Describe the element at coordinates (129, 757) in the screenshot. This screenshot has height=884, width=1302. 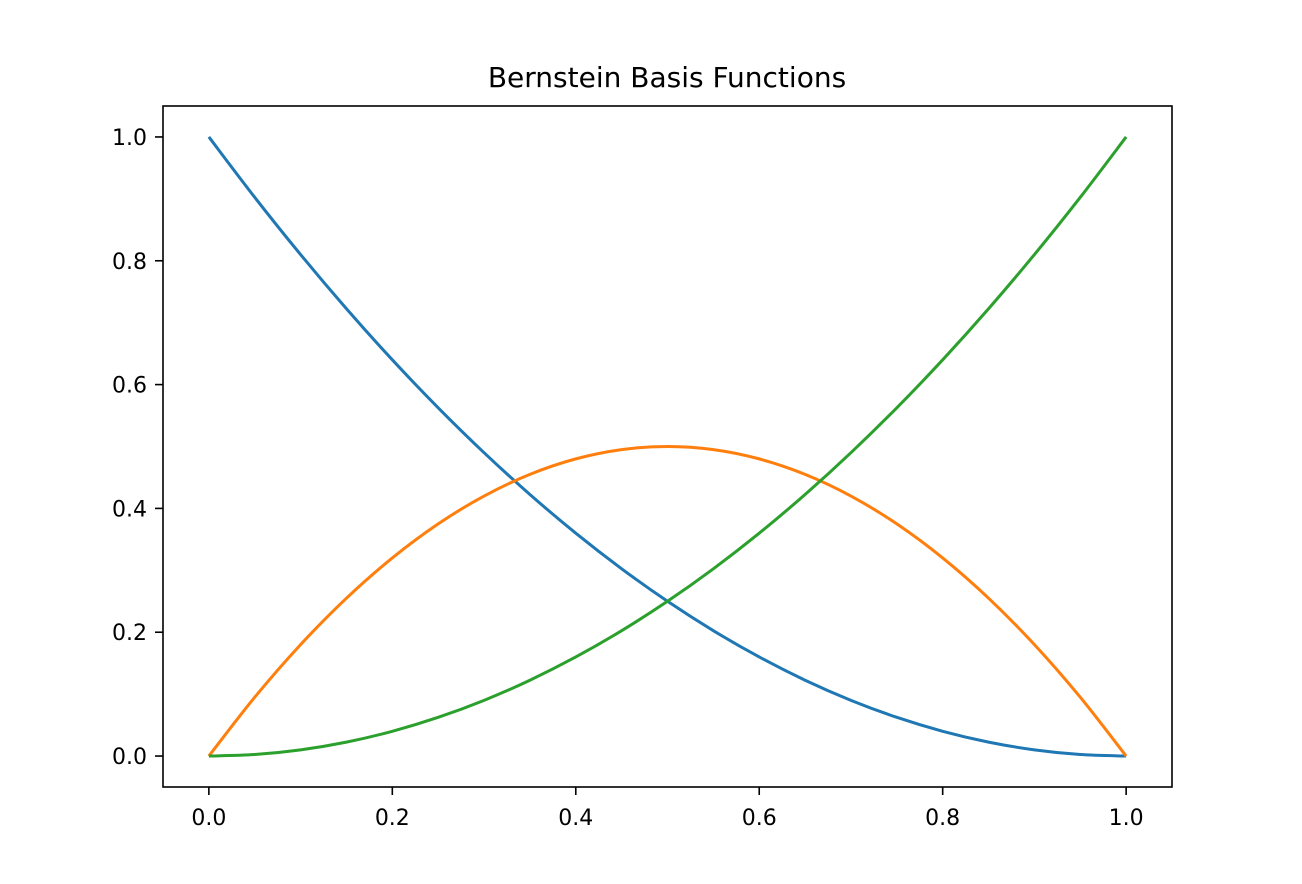
I see `y-tick-label: 0.0` at that location.